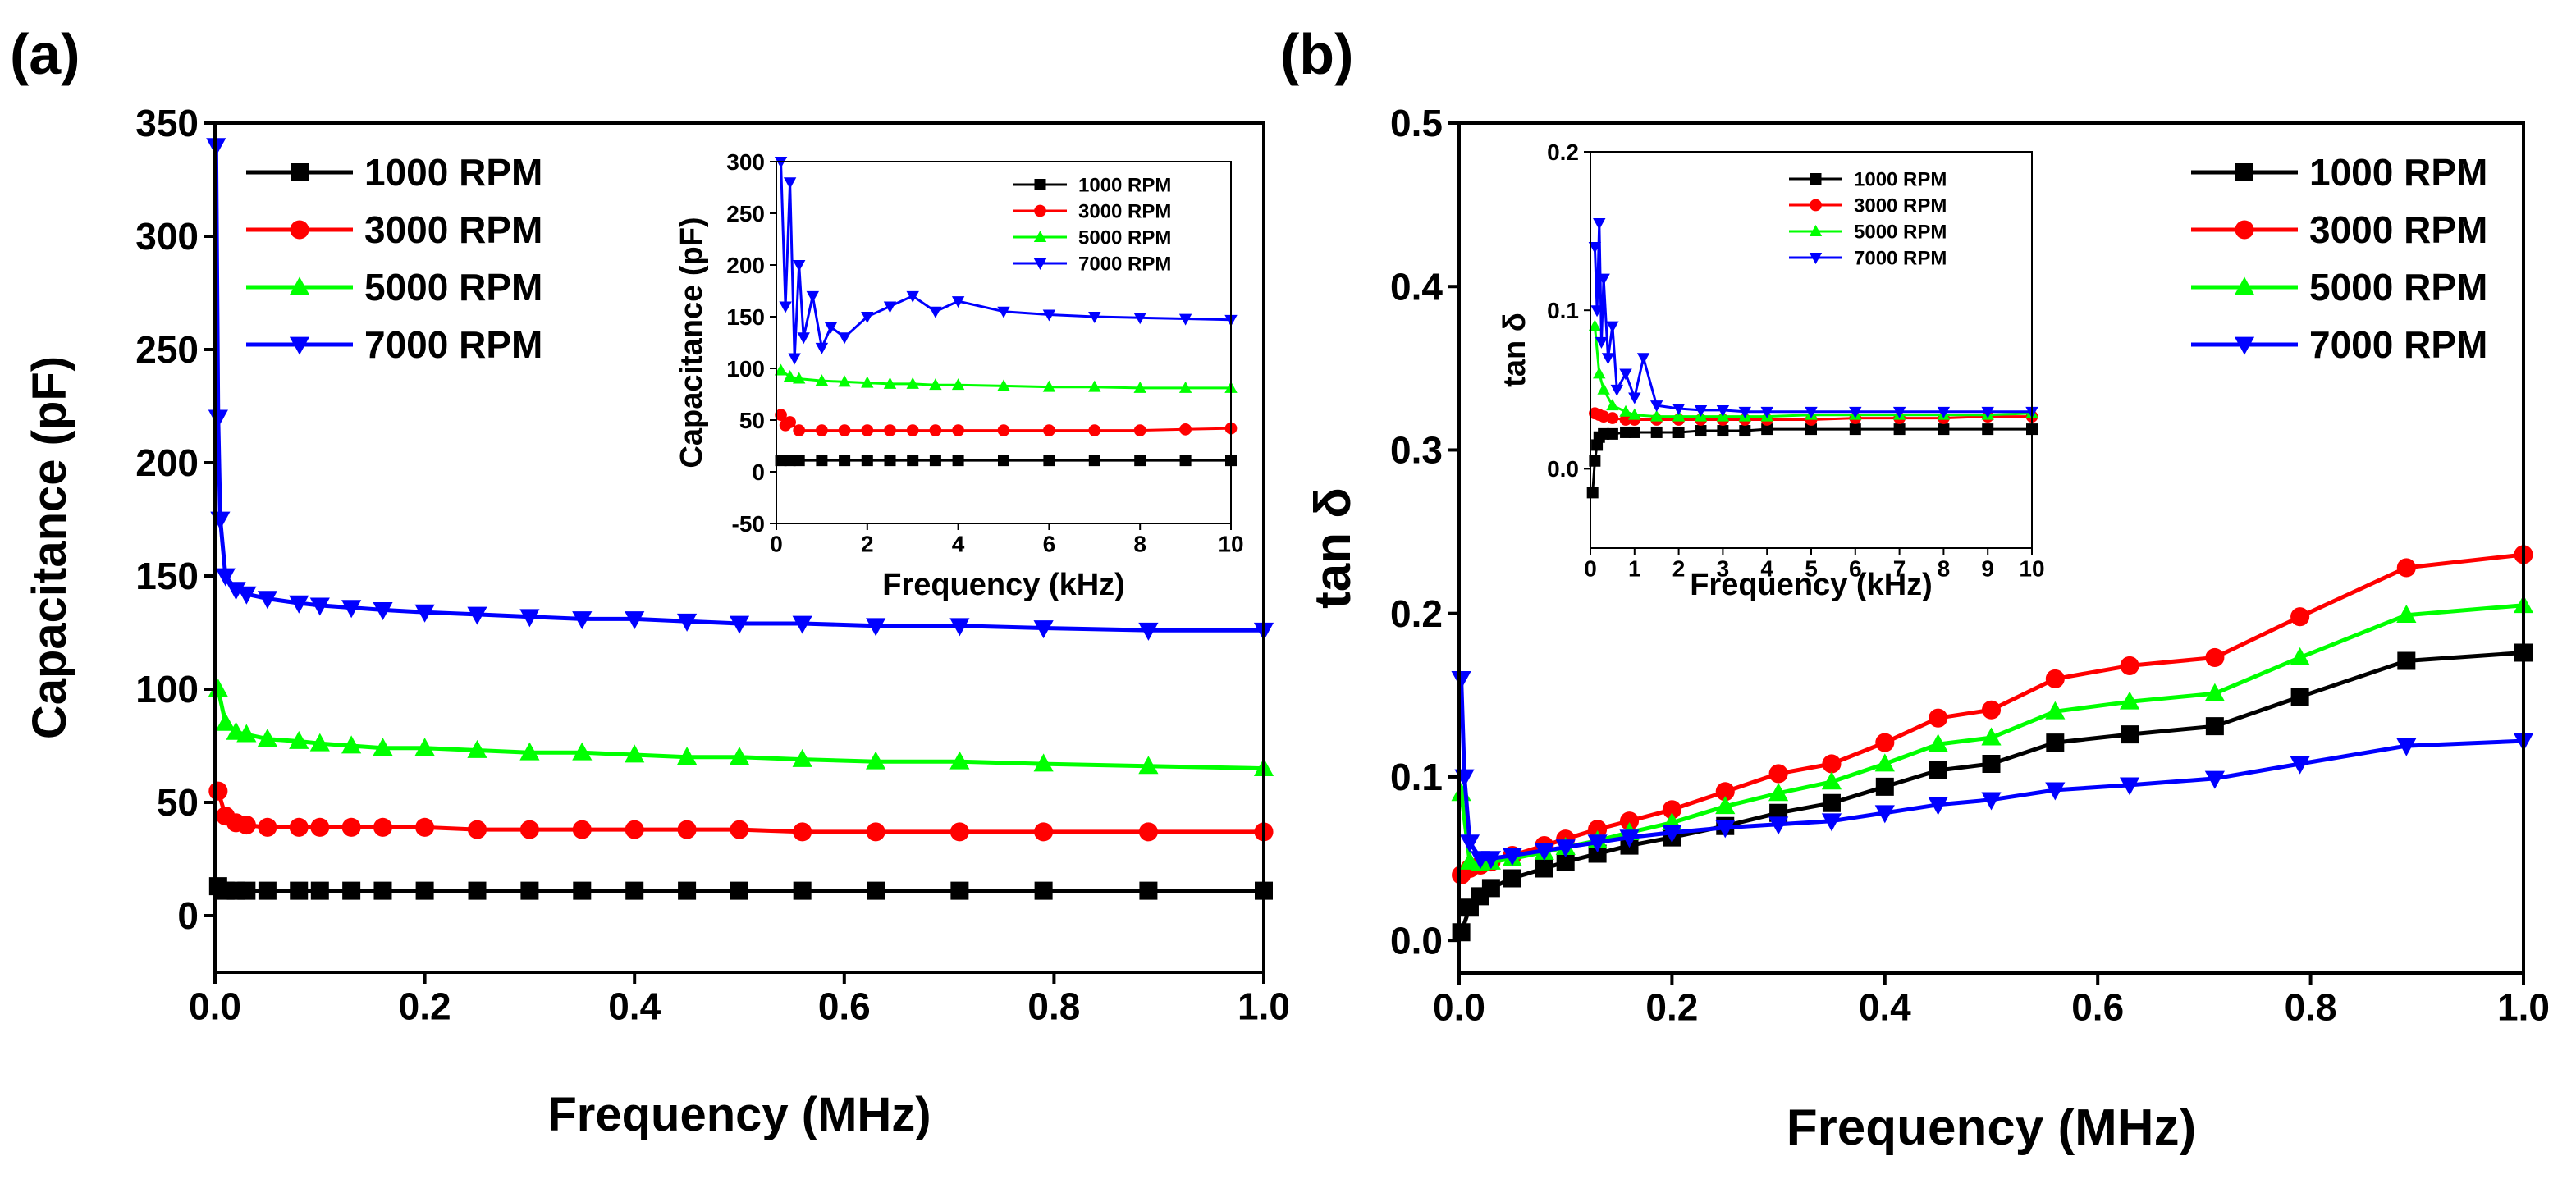 This screenshot has height=1179, width=2576. Describe the element at coordinates (1049, 544) in the screenshot. I see `x-tick-label: 6` at that location.